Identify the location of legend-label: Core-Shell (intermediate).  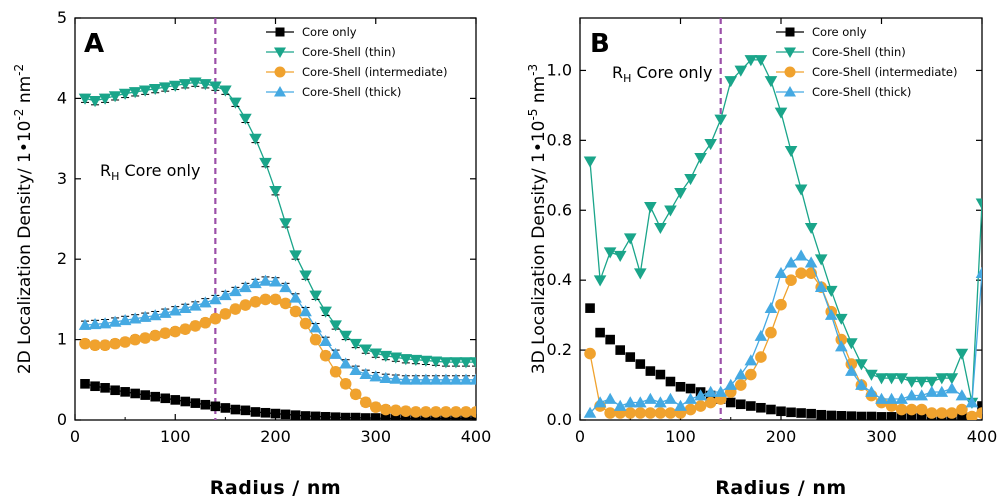
(884, 72).